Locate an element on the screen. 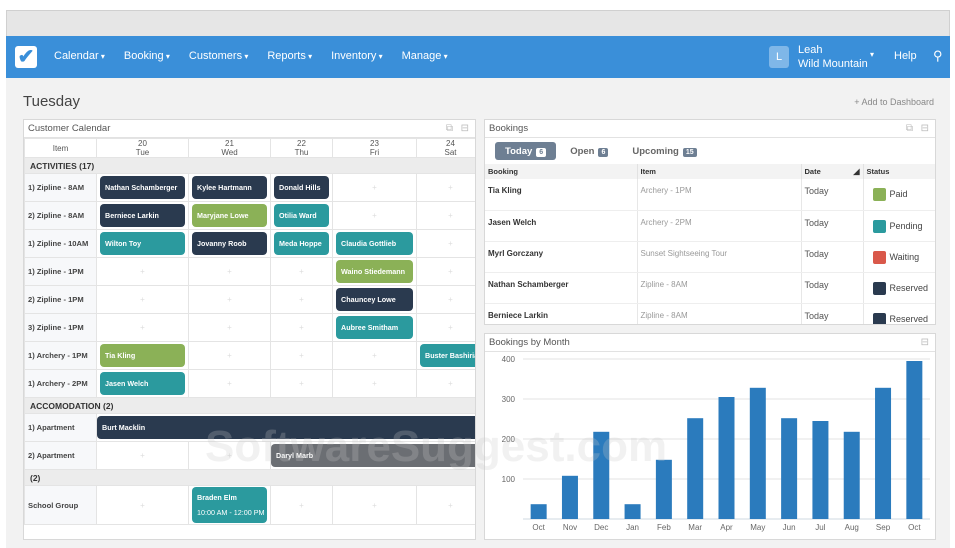 This screenshot has height=548, width=955. add-to-dashboard-link: + Add to Dashboard is located at coordinates (894, 102).